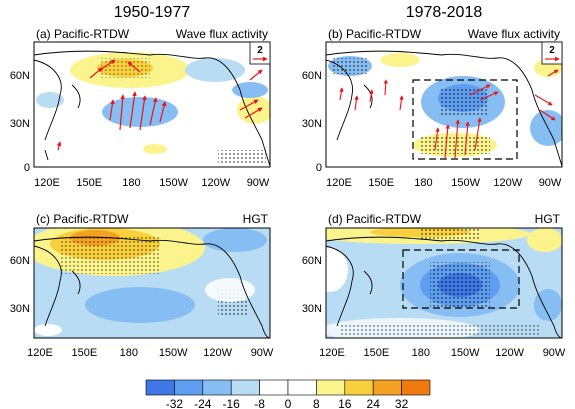 The image size is (575, 409). Describe the element at coordinates (332, 353) in the screenshot. I see `panel-d-lon-tick: 120E` at that location.